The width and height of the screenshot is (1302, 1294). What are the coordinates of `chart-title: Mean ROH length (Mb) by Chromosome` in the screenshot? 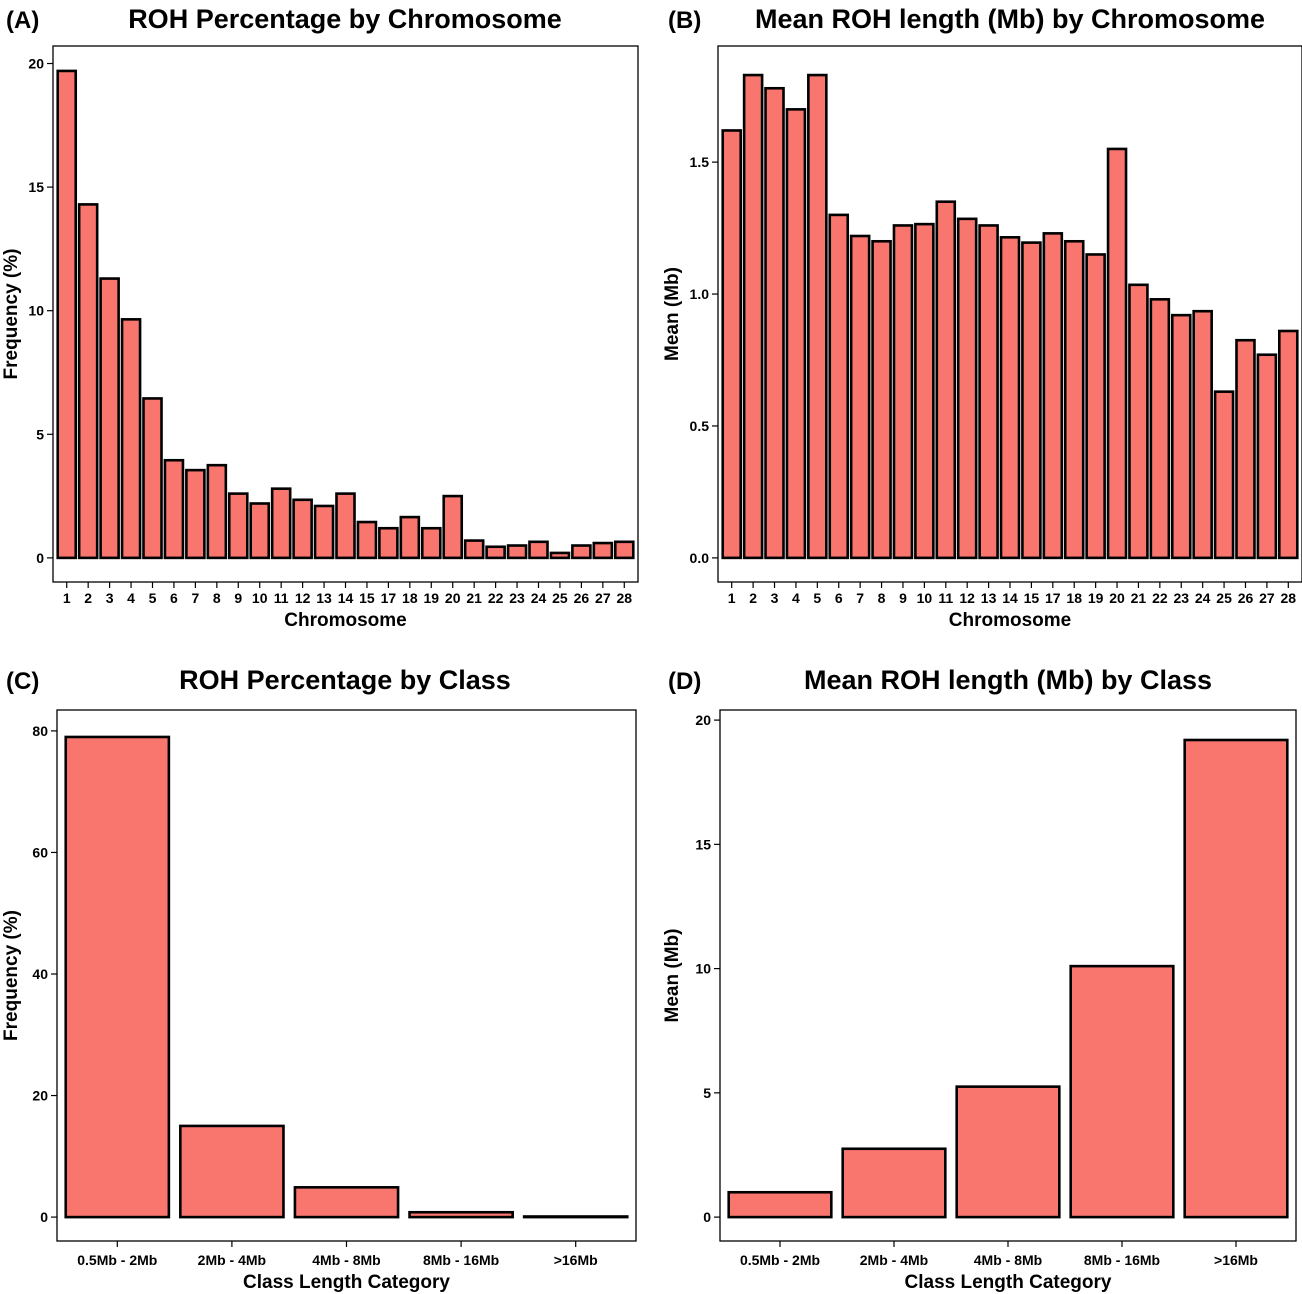 It's located at (1010, 19).